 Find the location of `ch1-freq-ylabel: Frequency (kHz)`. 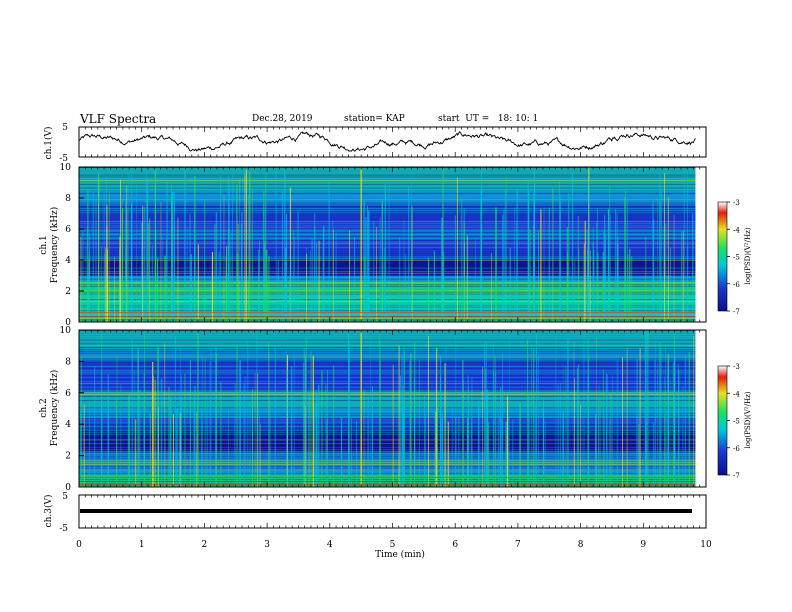

ch1-freq-ylabel: Frequency (kHz) is located at coordinates (54, 245).